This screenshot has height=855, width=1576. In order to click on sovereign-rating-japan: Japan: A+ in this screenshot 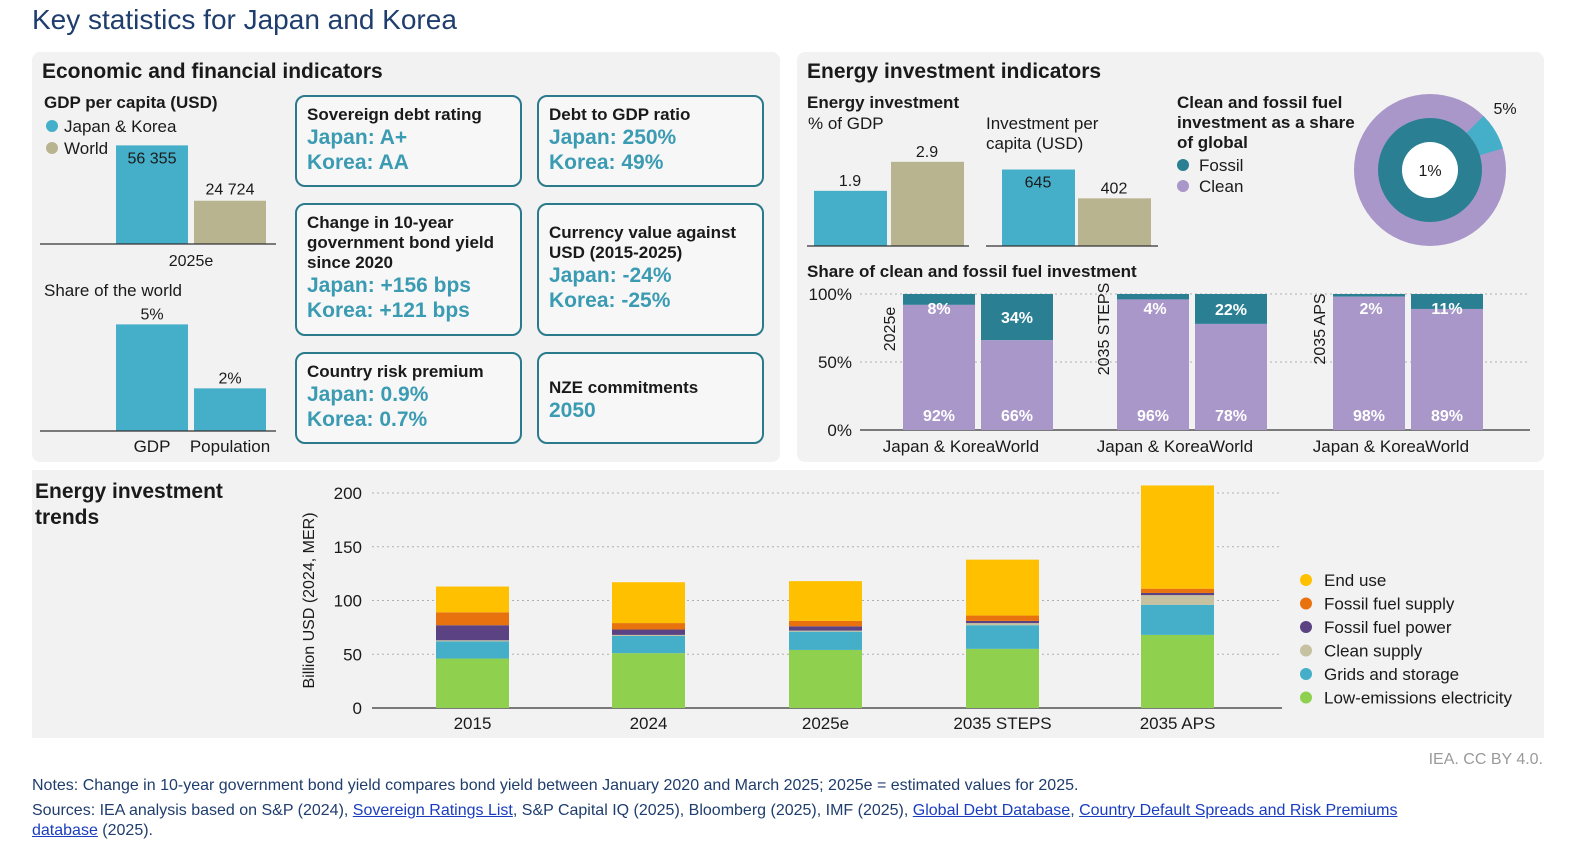, I will do `click(357, 137)`.